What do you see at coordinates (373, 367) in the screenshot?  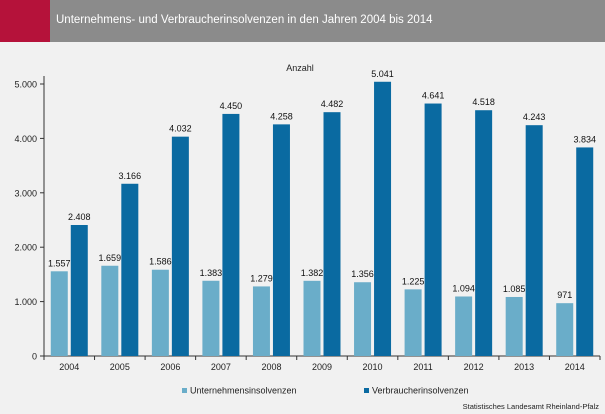 I see `x-tick-label: 2010` at bounding box center [373, 367].